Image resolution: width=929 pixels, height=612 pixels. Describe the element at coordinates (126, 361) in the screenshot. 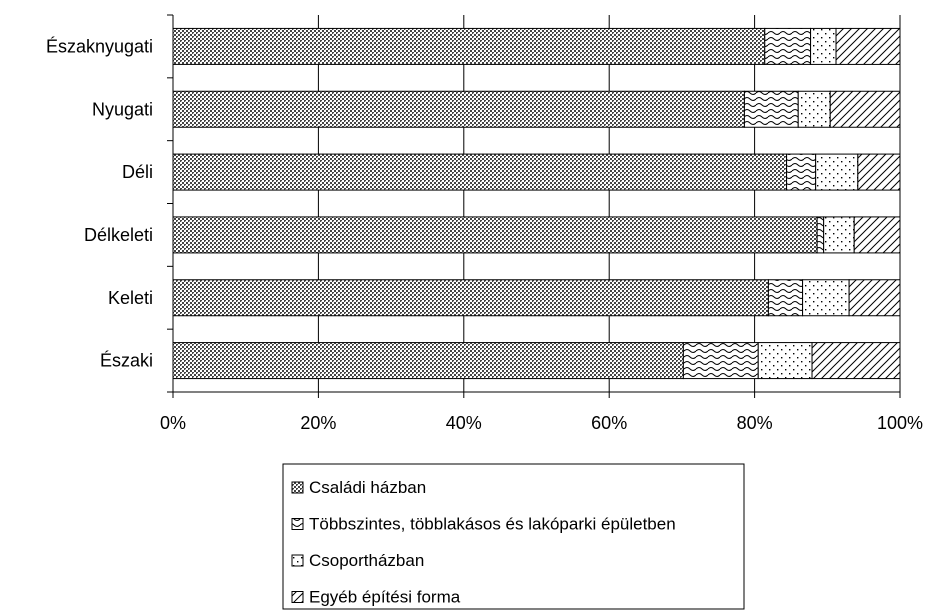

I see `category-label: Északi` at that location.